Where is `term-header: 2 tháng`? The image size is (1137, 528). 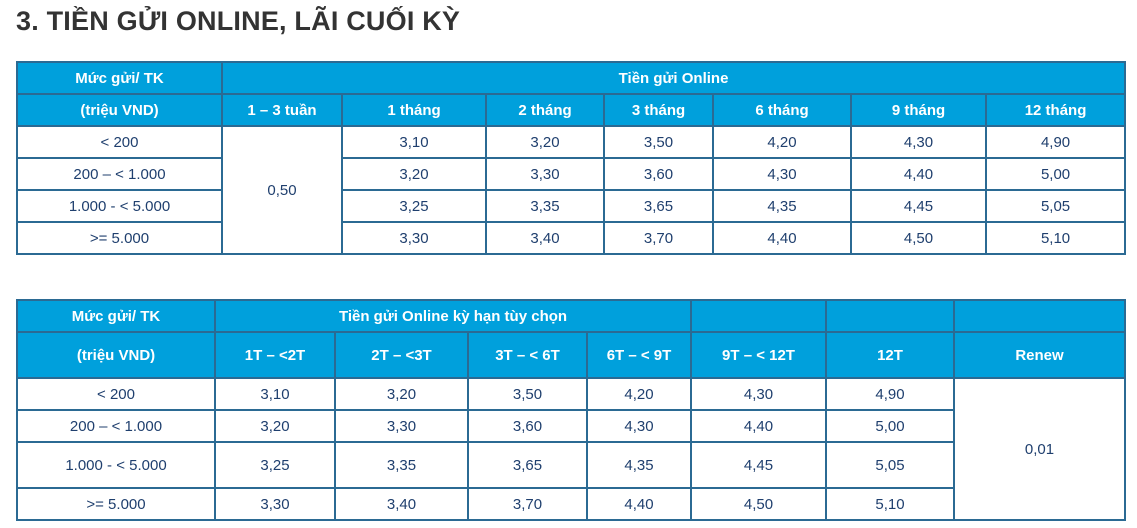
term-header: 2 tháng is located at coordinates (545, 110).